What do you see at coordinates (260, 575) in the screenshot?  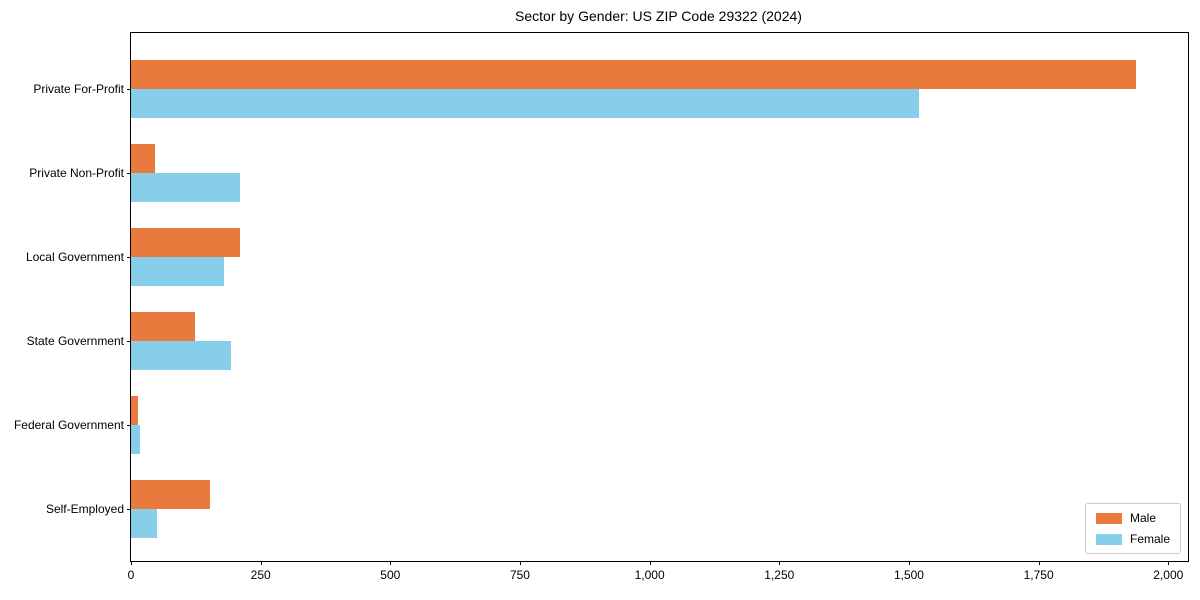 I see `x-tick-label: 250` at bounding box center [260, 575].